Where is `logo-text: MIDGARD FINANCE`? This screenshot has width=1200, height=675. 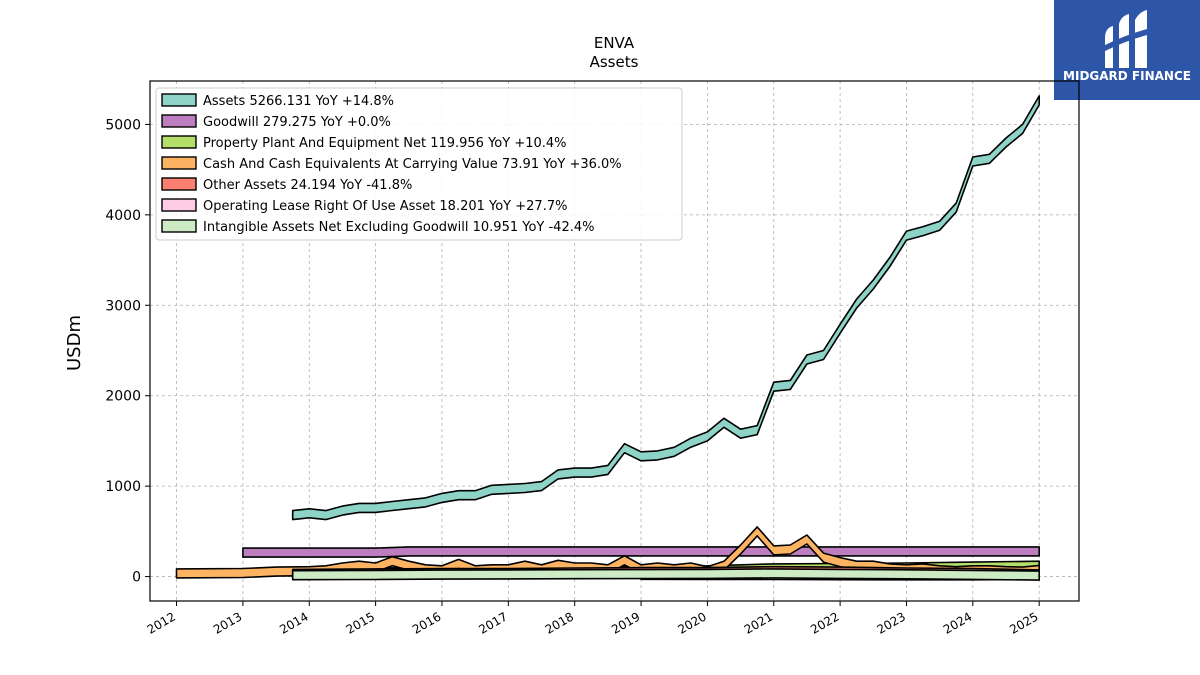 logo-text: MIDGARD FINANCE is located at coordinates (1127, 76).